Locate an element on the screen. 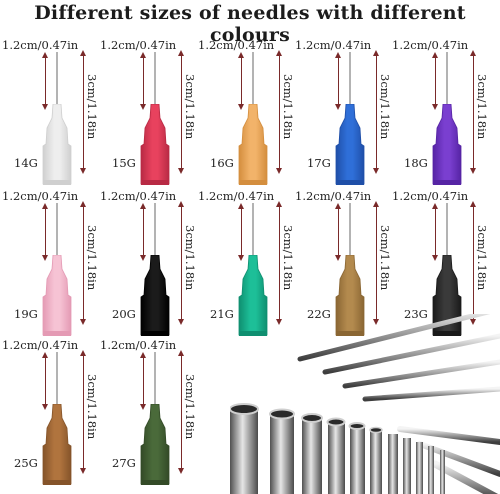  needle-item: 1.2cm/0.47in 3cm/1.18in 23G is located at coordinates (440, 264).